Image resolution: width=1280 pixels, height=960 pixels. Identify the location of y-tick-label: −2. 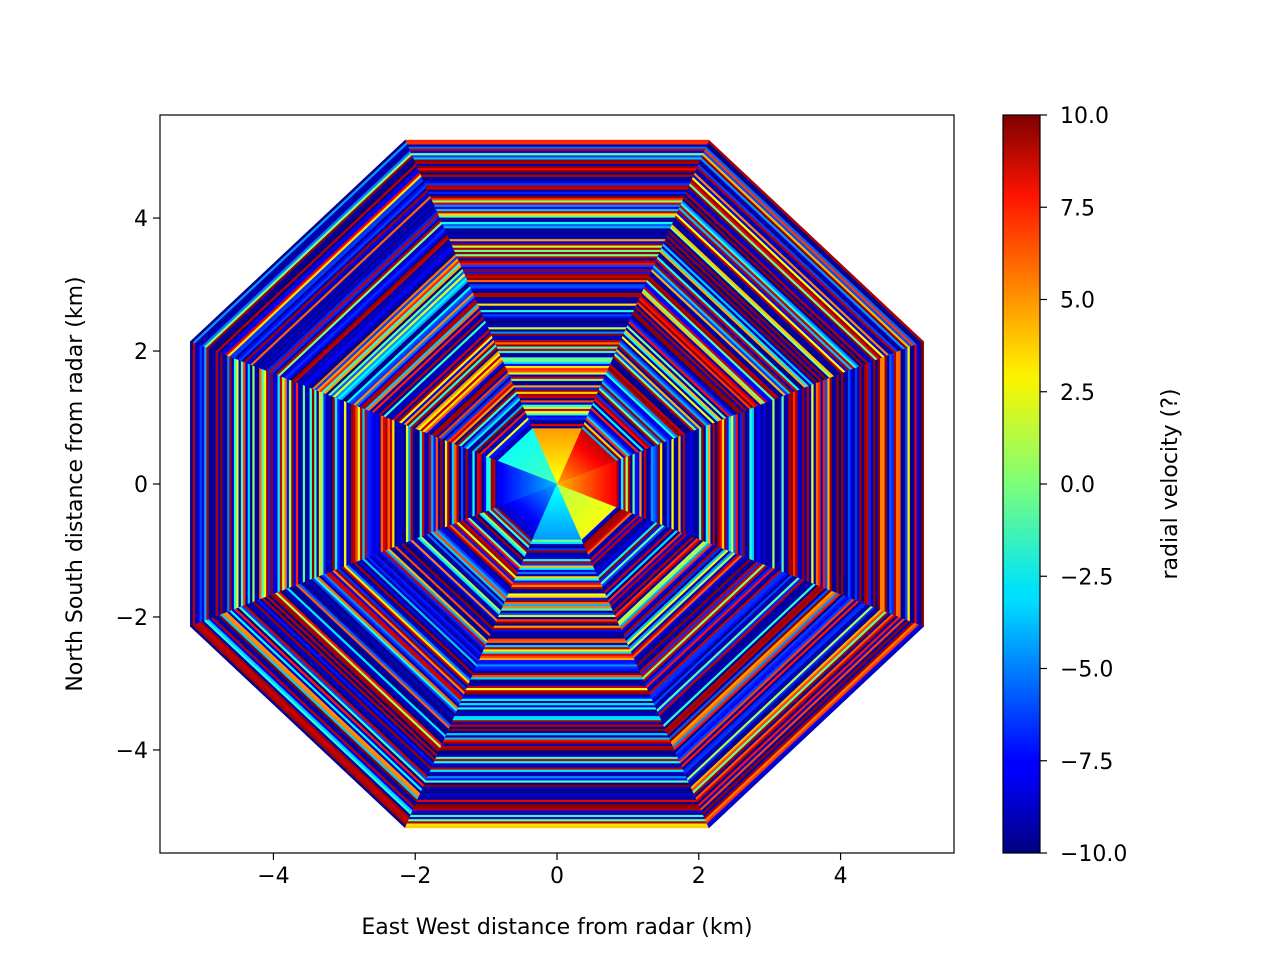
(132, 618).